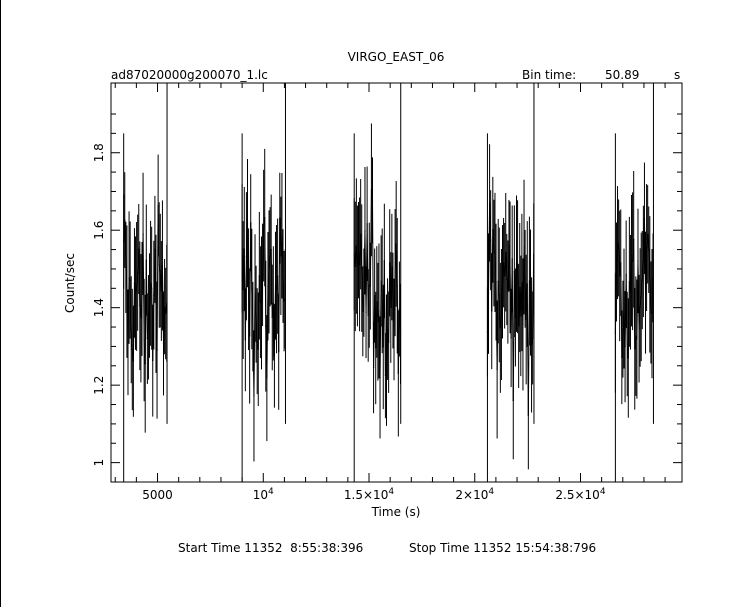  Describe the element at coordinates (549, 75) in the screenshot. I see `bin-time-label: Bin time:` at that location.